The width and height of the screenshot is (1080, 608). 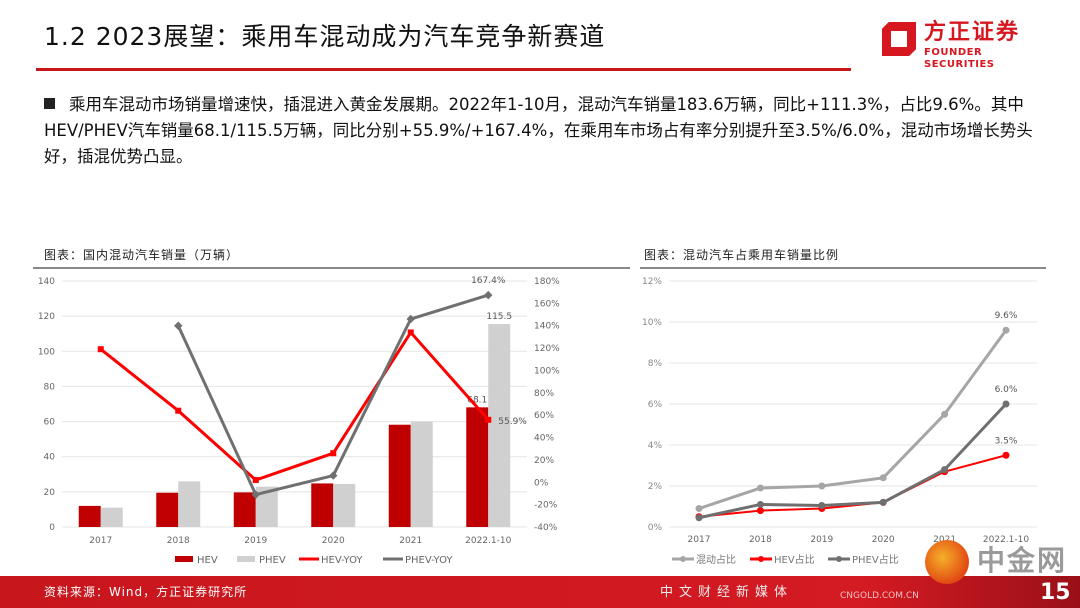 What do you see at coordinates (207, 560) in the screenshot?
I see `legend-label: HEV` at bounding box center [207, 560].